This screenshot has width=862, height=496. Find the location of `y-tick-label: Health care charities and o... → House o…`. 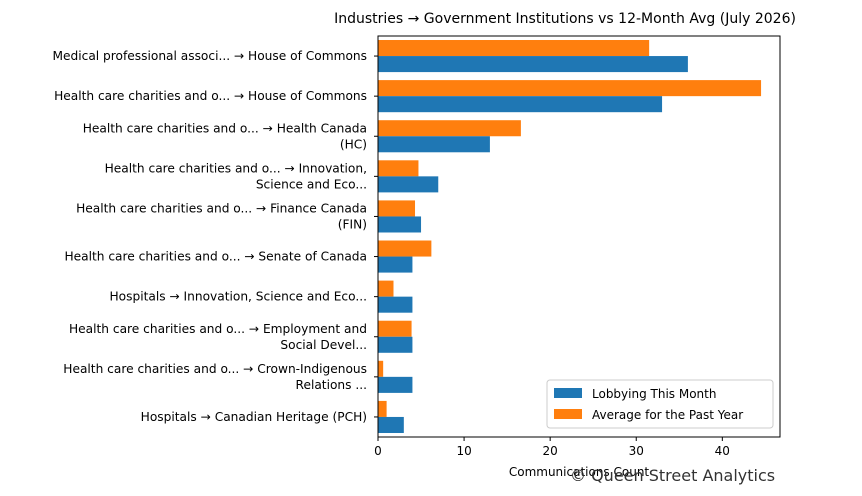

y-tick-label: Health care charities and o... → House o… is located at coordinates (210, 96).